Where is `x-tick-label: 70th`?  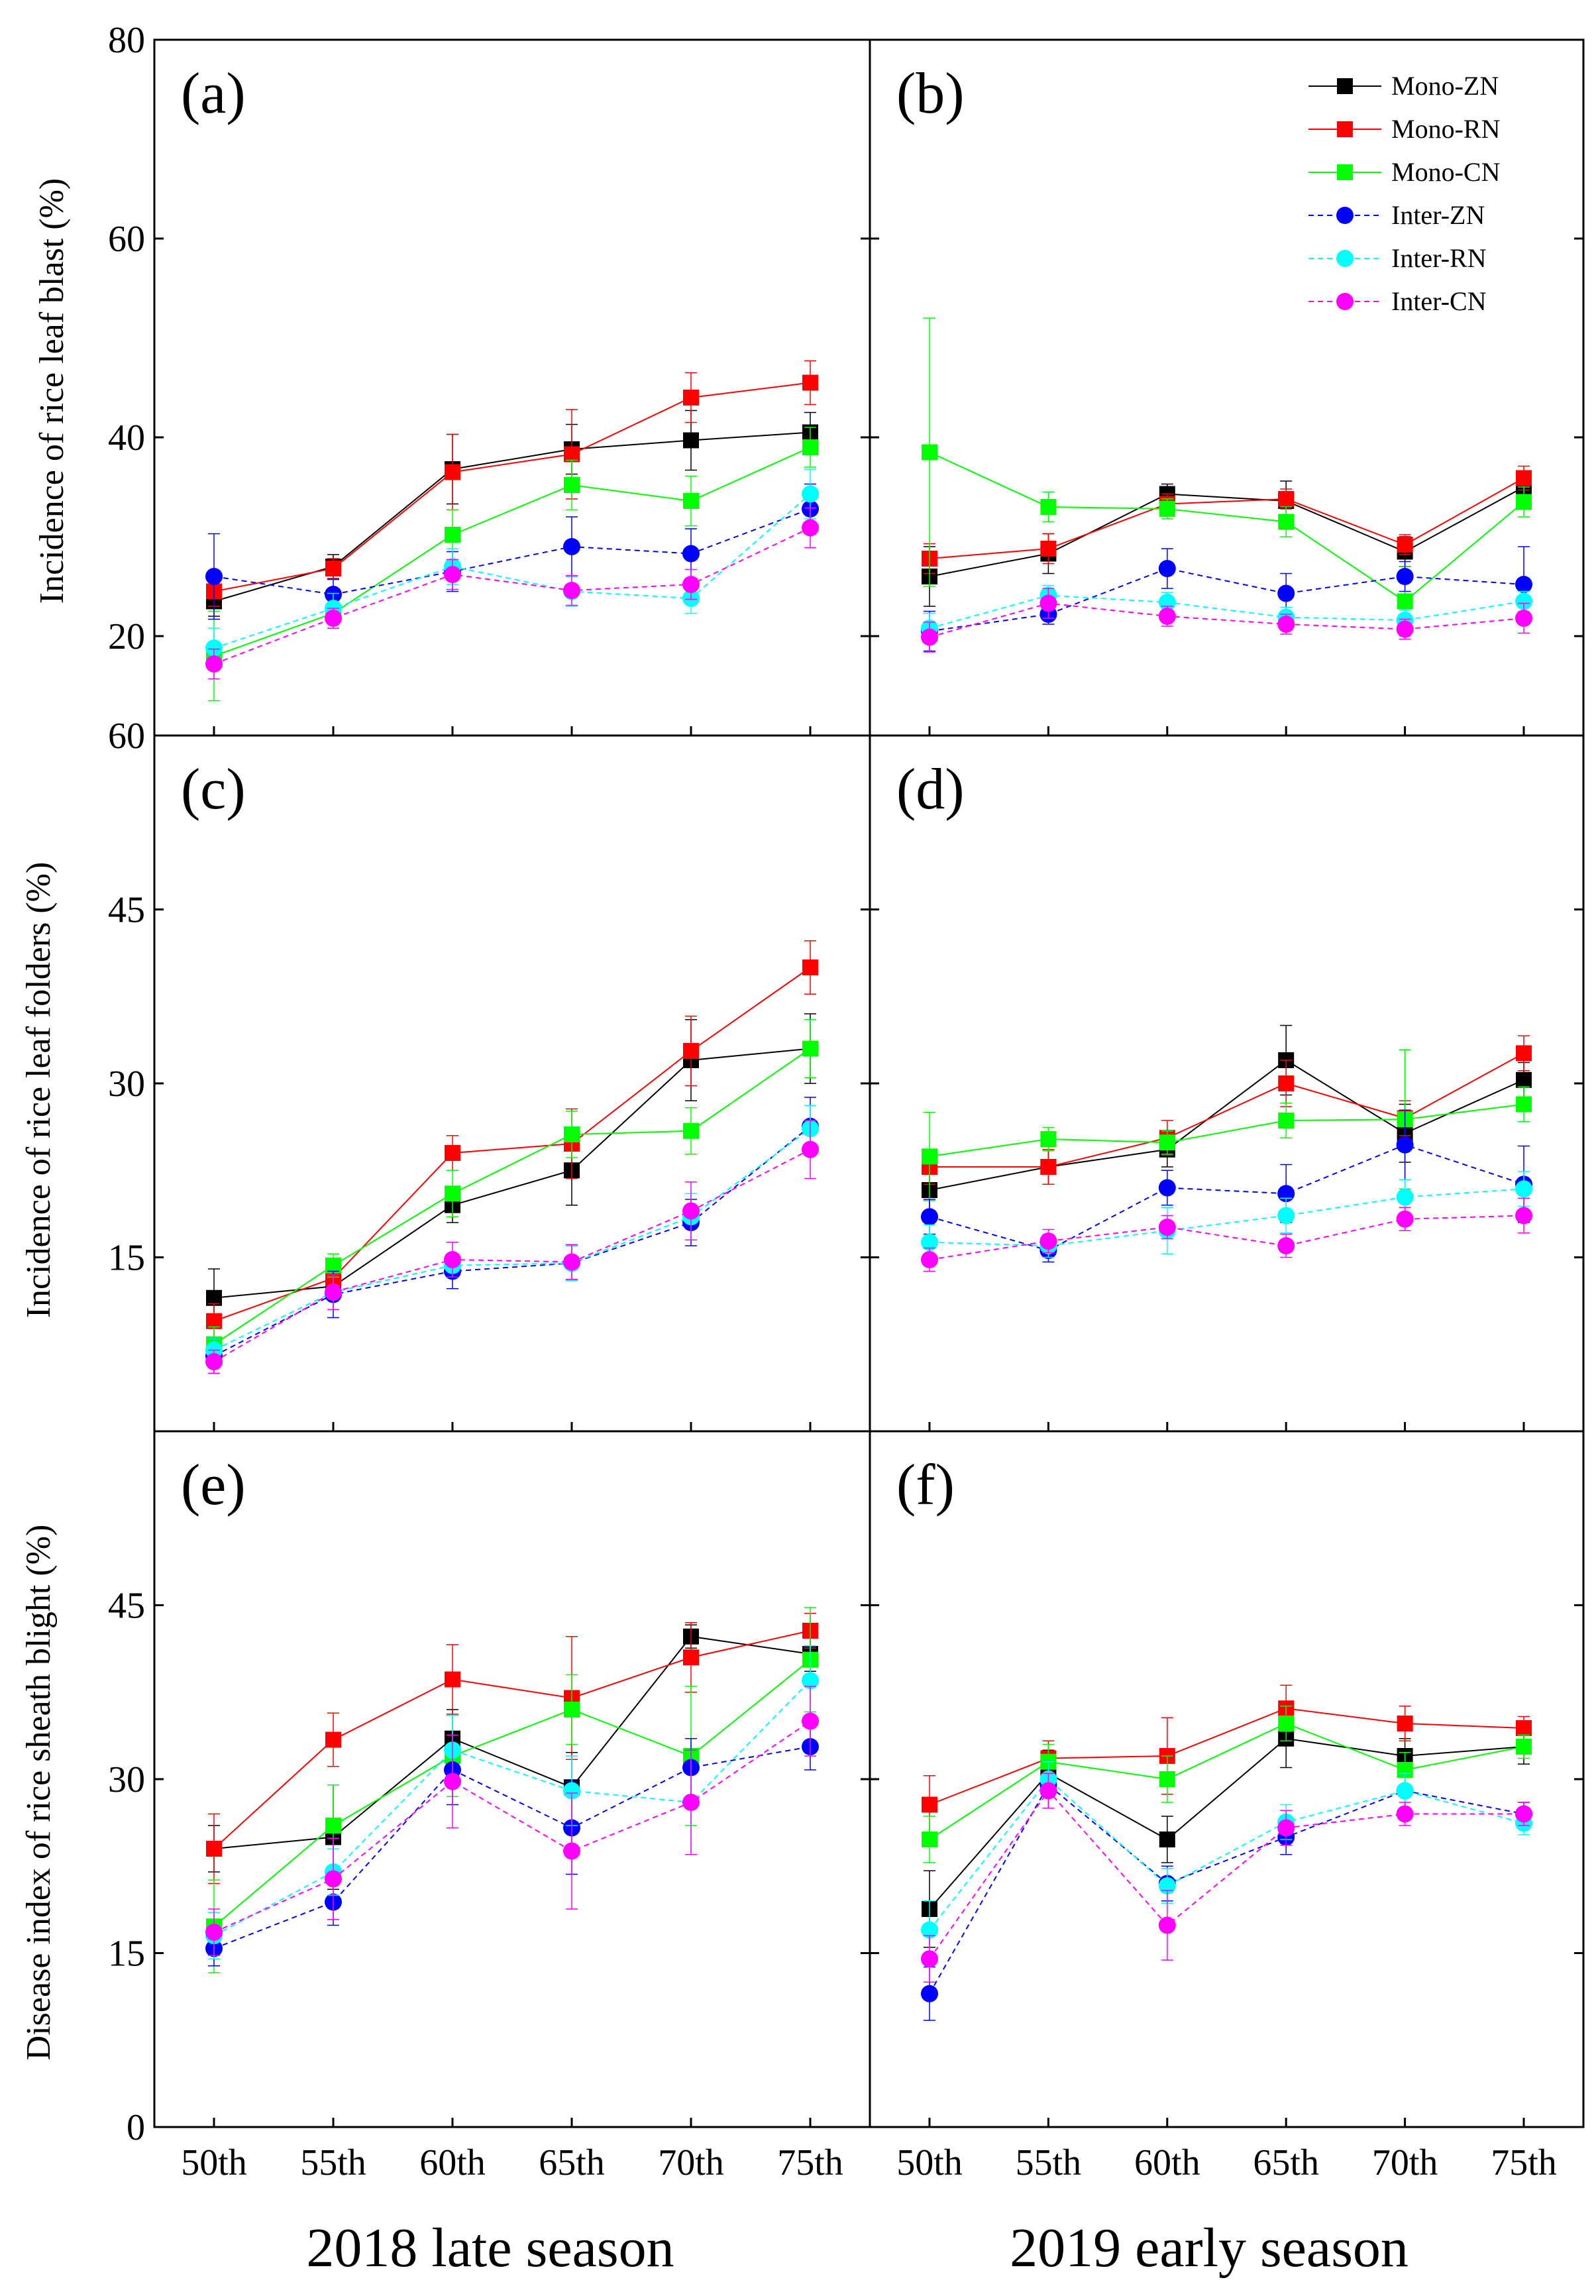 x-tick-label: 70th is located at coordinates (691, 2162).